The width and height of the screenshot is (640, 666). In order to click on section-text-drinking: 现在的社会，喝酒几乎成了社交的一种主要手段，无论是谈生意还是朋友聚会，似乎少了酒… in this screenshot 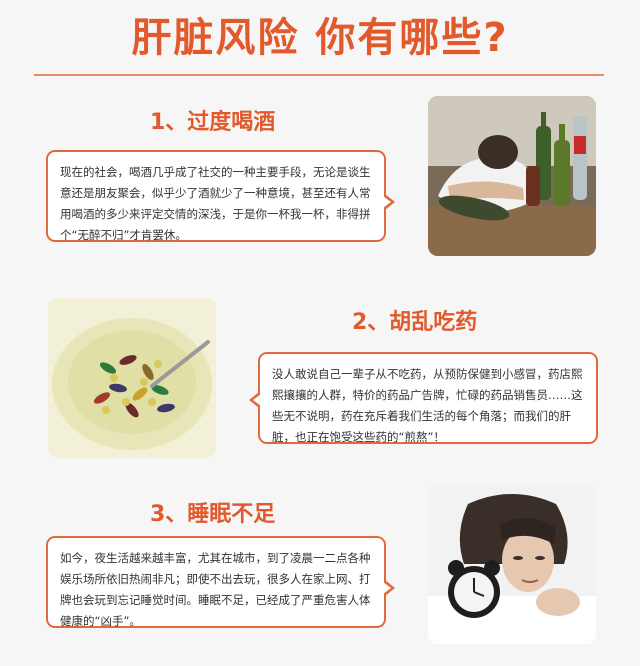, I will do `click(220, 196)`.